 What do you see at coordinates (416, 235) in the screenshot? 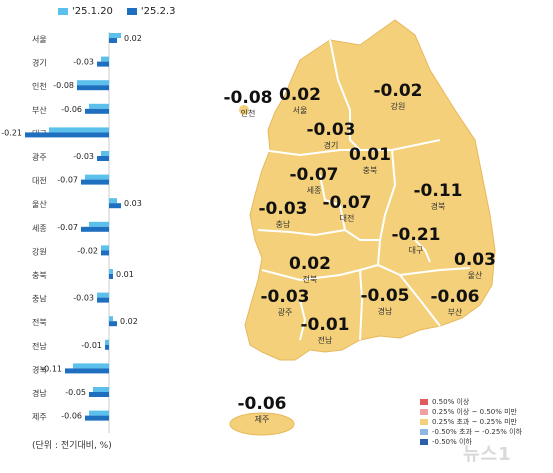
I see `map-value-label: -0.21` at bounding box center [416, 235].